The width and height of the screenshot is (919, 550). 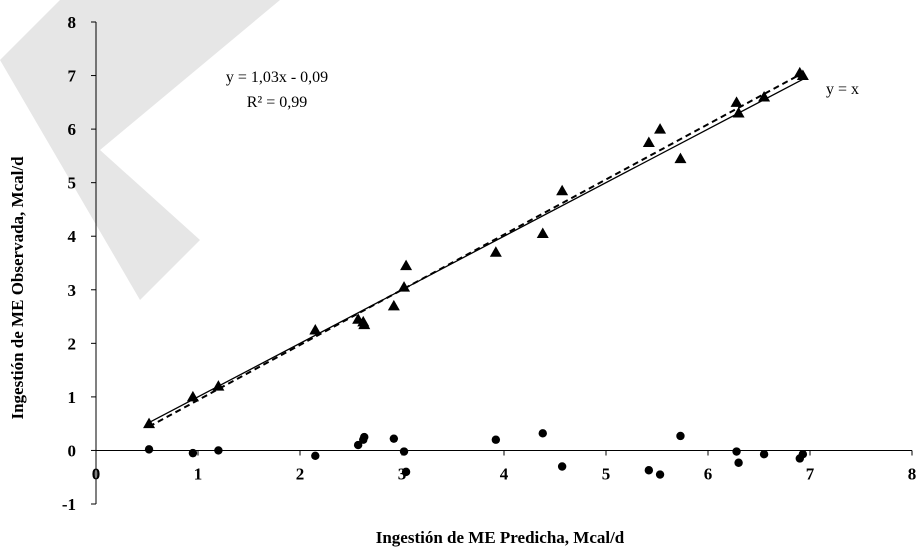 I want to click on x-tick-label: 0, so click(x=96, y=473).